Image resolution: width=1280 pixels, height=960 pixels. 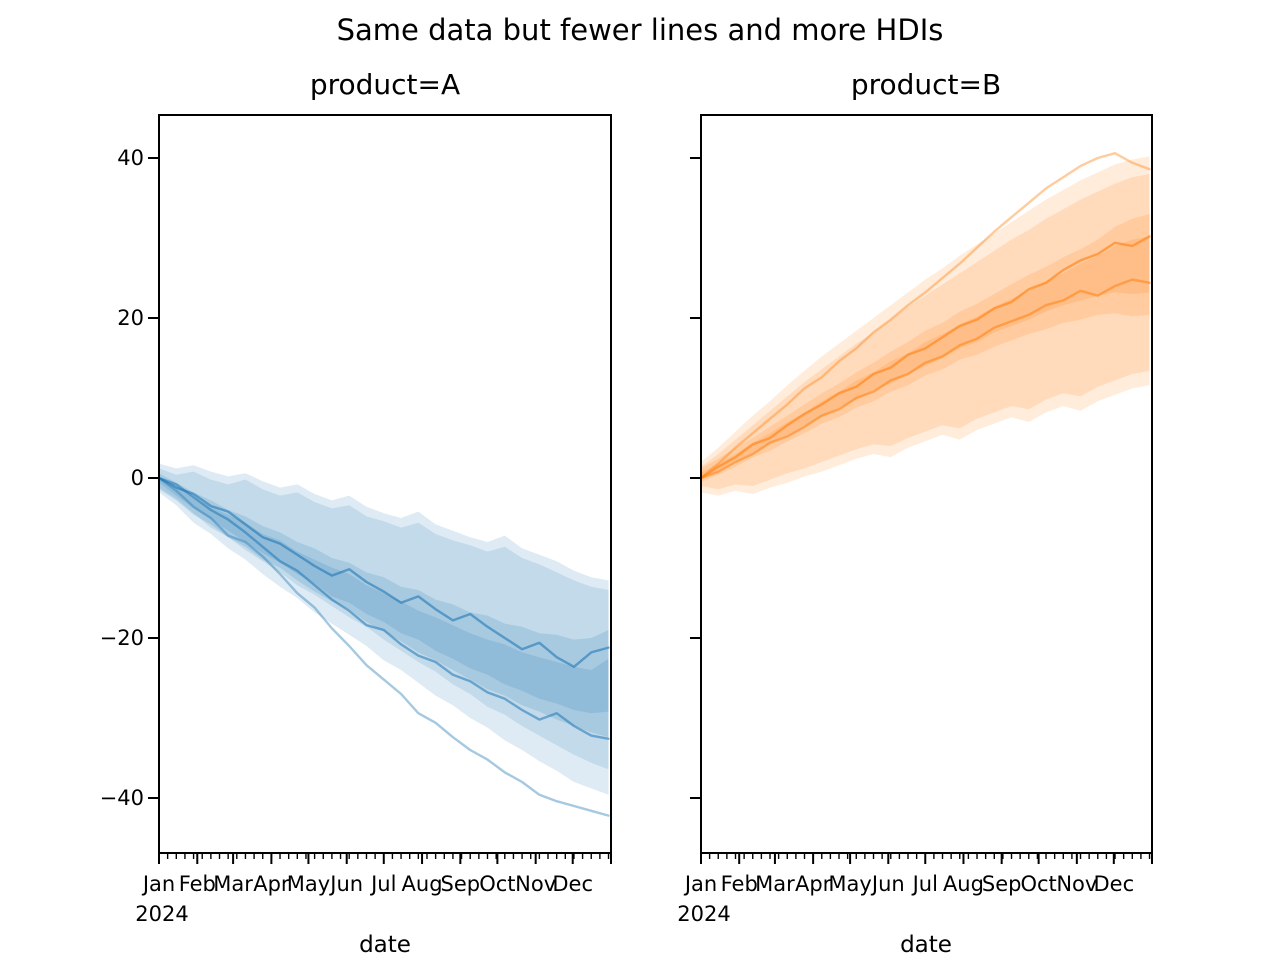 I want to click on x-axis-label-b: date, so click(x=926, y=945).